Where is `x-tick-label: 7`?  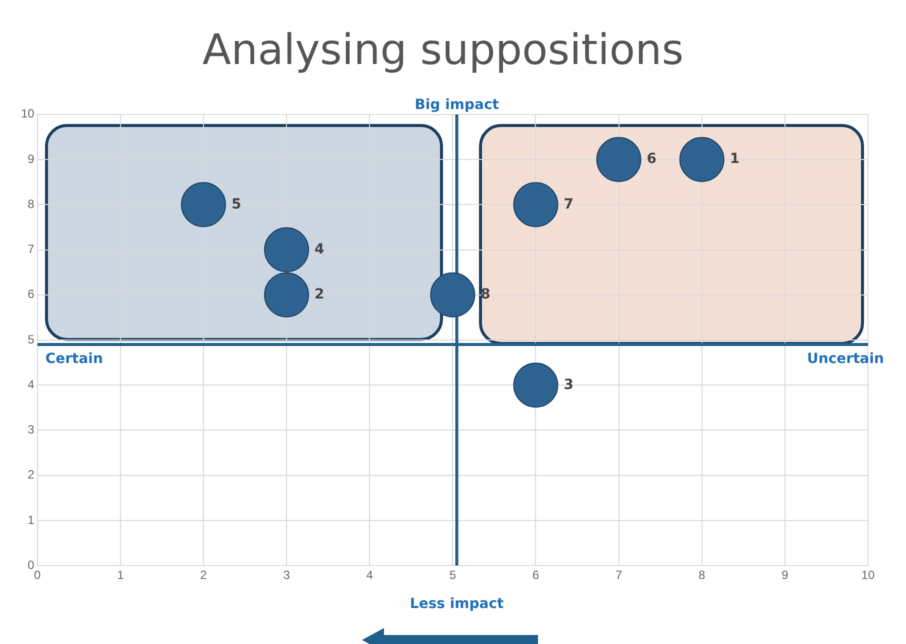 x-tick-label: 7 is located at coordinates (618, 575).